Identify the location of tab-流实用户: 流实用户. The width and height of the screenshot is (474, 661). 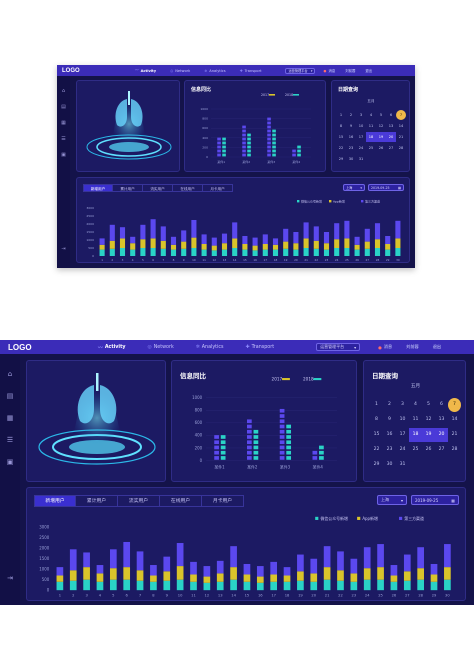
(158, 188).